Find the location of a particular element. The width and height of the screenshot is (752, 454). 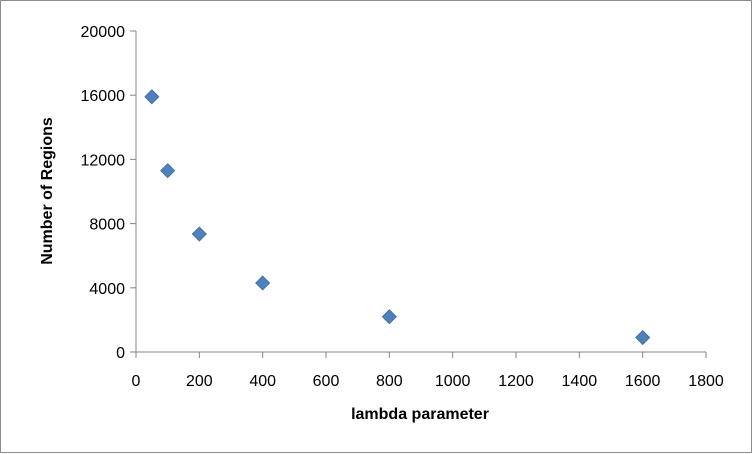

x-axis-title: lambda parameter is located at coordinates (420, 414).